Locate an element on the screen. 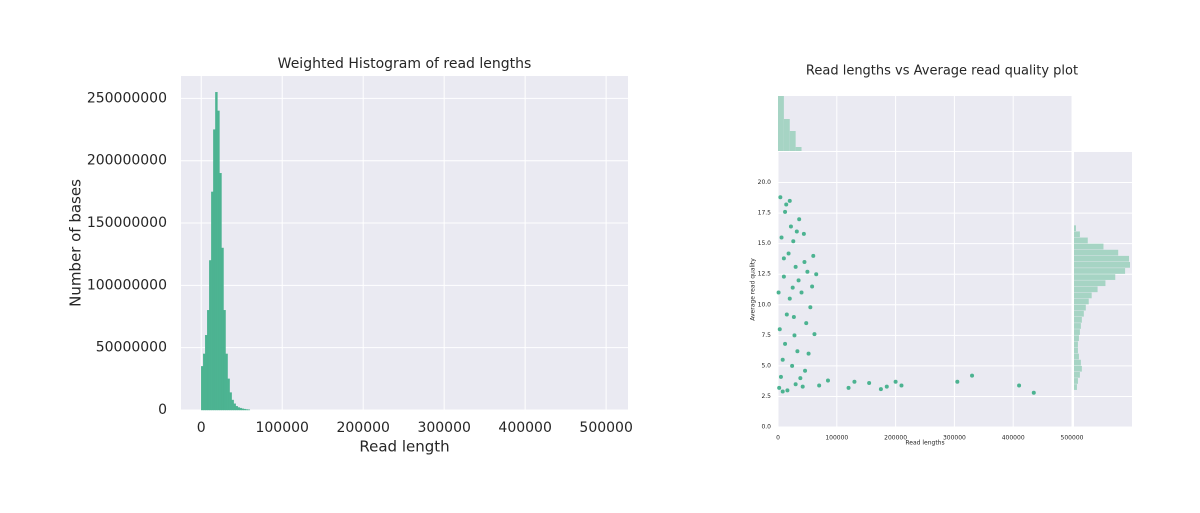 The width and height of the screenshot is (1200, 513). y-axis-label: Average read quality is located at coordinates (753, 289).